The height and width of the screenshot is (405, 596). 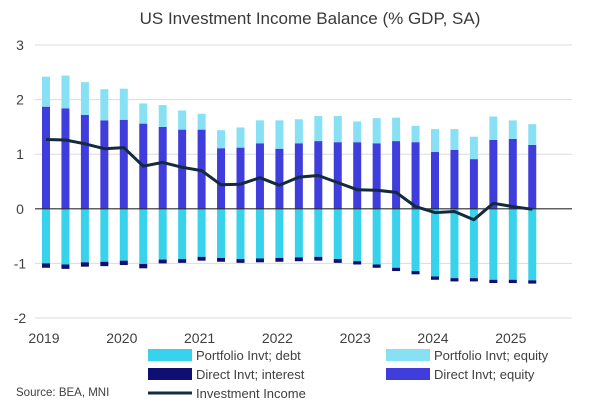 What do you see at coordinates (250, 374) in the screenshot?
I see `legend-label: Direct Invt; interest` at bounding box center [250, 374].